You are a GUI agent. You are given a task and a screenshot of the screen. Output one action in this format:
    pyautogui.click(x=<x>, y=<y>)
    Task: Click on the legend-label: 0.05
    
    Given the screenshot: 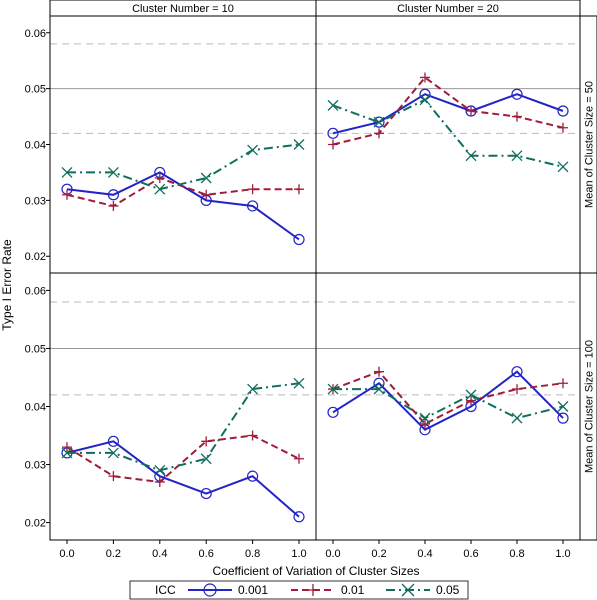 What is the action you would take?
    pyautogui.click(x=448, y=590)
    